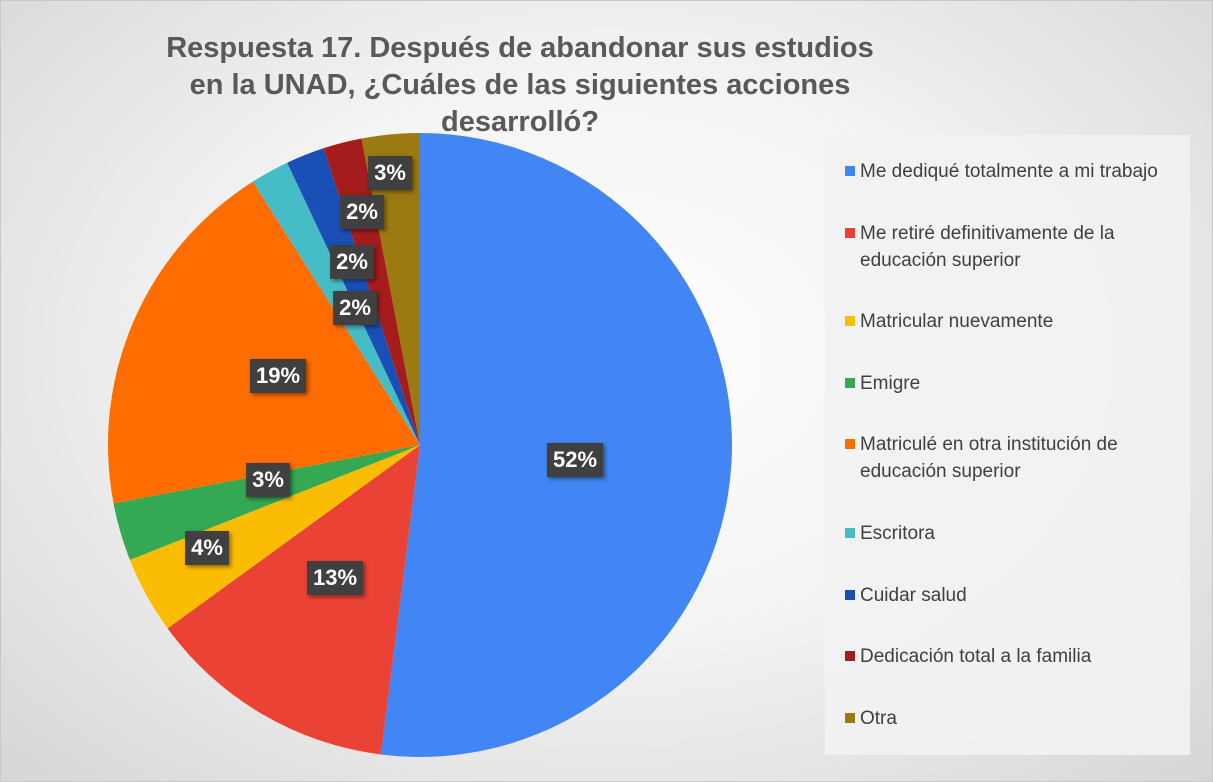  I want to click on legend-entry: Matricular nuevamente, so click(1012, 321).